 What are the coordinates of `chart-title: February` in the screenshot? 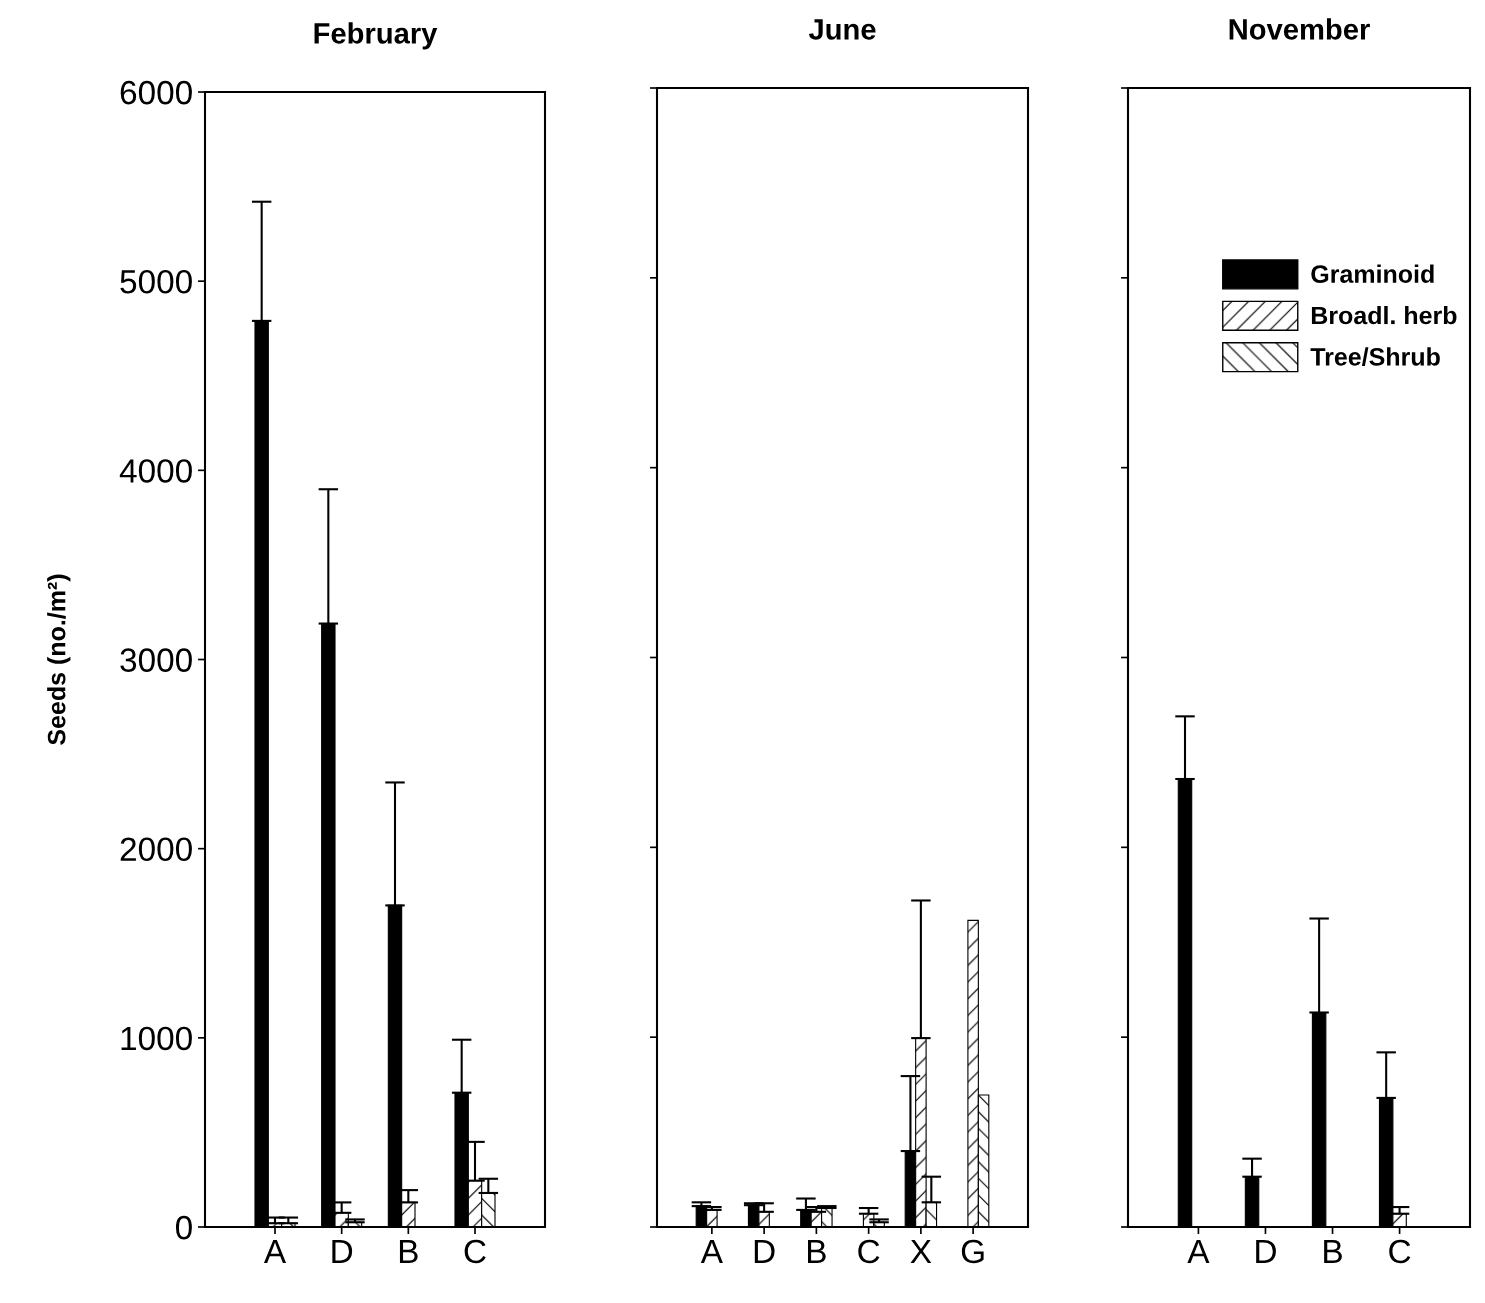 It's located at (376, 36).